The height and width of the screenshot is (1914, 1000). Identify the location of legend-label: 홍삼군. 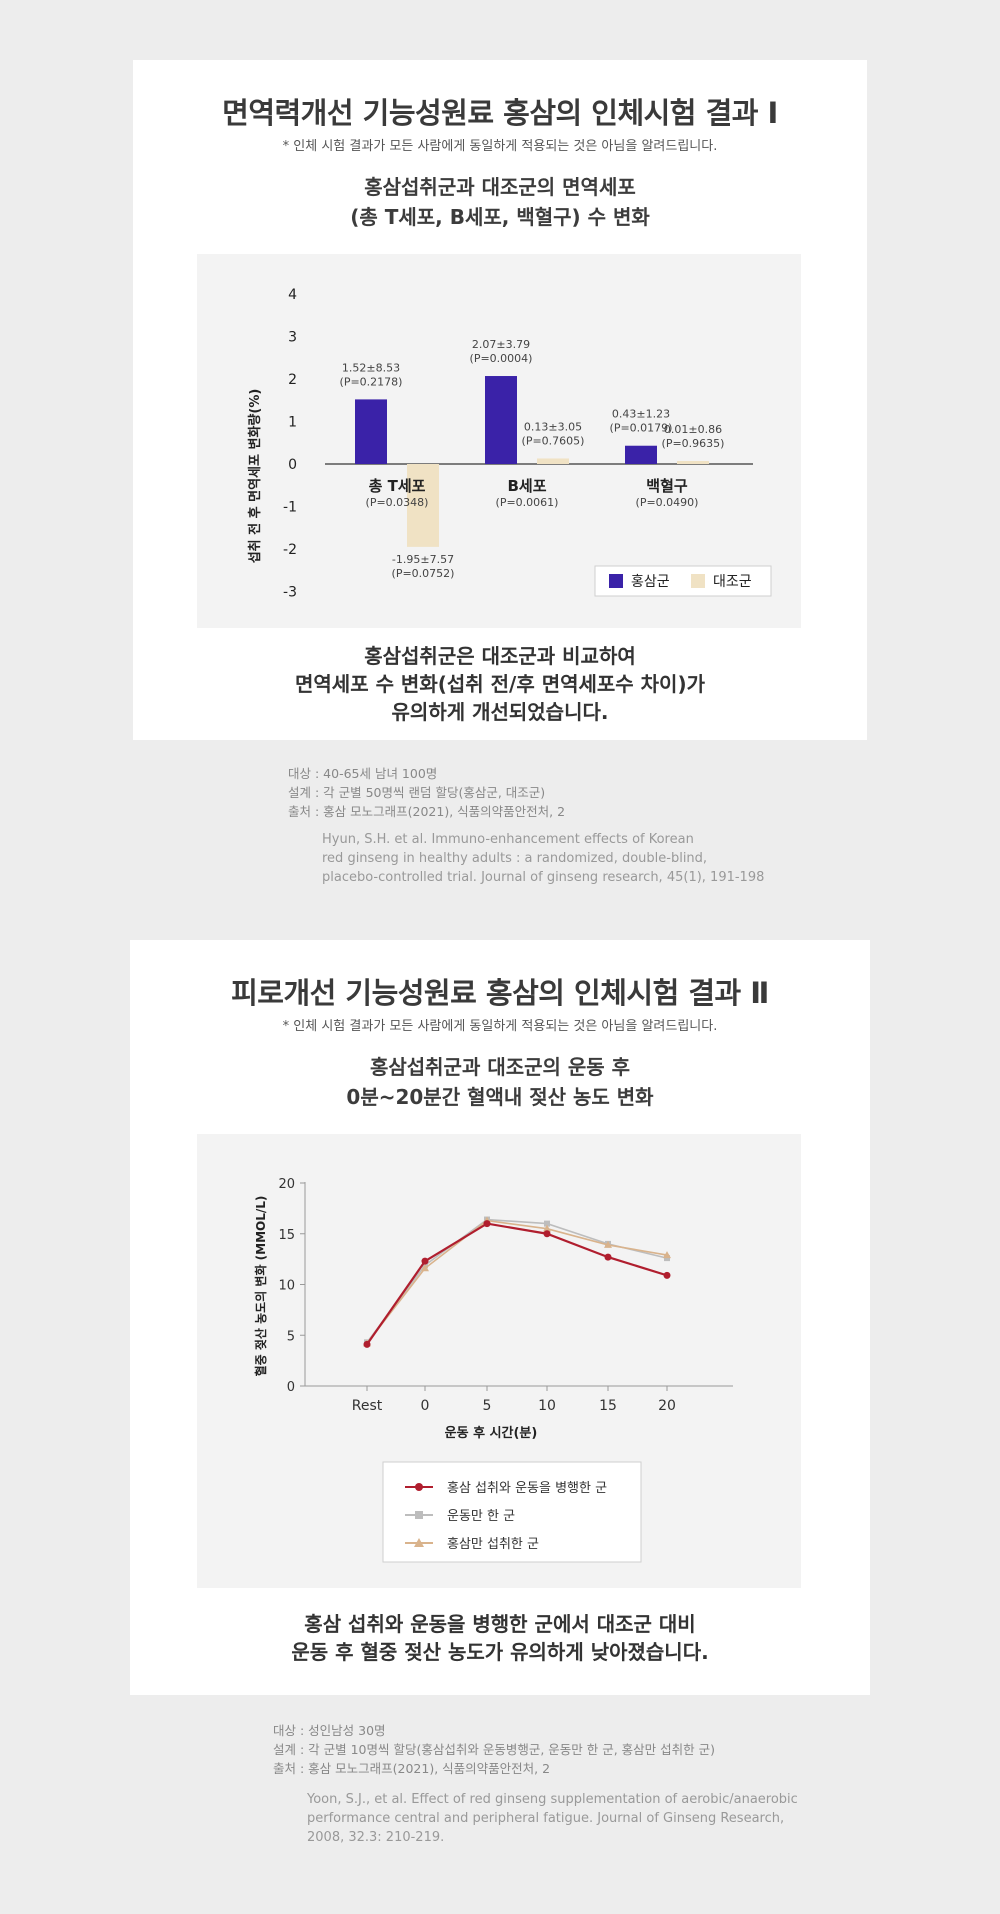
(650, 582).